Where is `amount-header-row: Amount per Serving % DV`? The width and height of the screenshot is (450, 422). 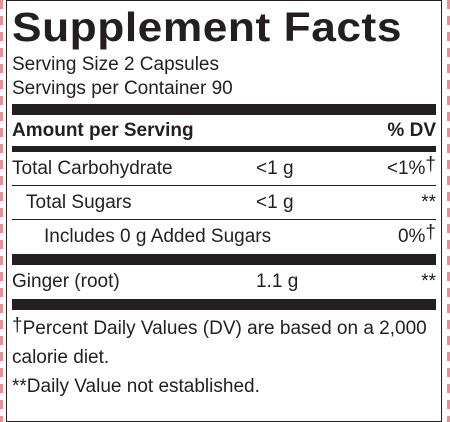 amount-header-row: Amount per Serving % DV is located at coordinates (224, 131).